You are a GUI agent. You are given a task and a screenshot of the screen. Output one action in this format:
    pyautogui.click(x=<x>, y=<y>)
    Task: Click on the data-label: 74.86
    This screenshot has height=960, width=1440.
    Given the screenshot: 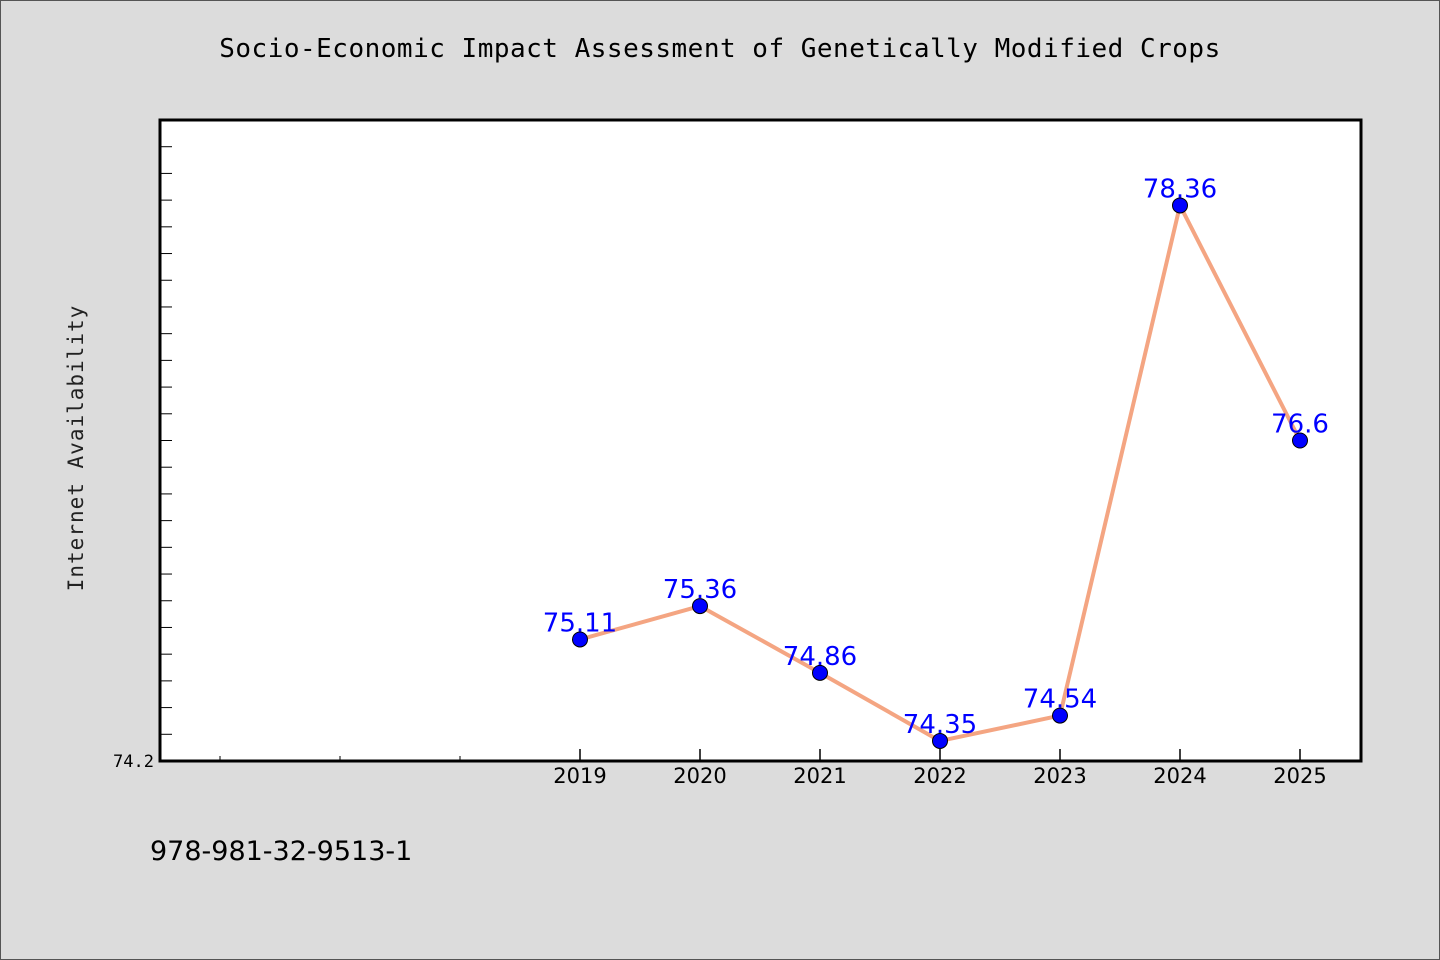 What is the action you would take?
    pyautogui.click(x=820, y=657)
    